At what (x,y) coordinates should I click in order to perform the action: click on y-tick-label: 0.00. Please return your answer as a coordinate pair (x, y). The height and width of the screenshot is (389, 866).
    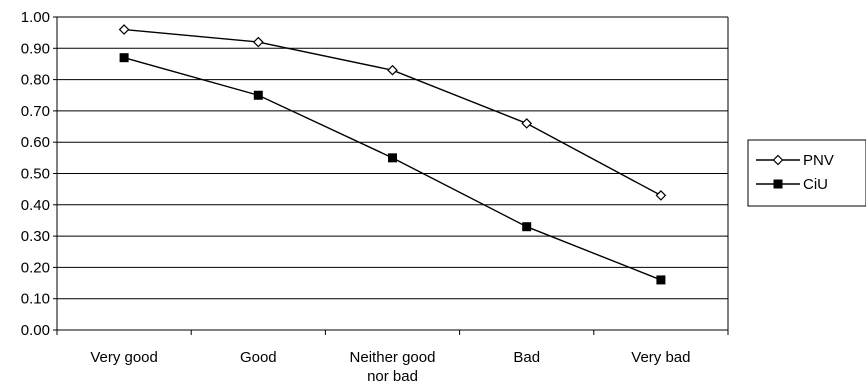
    Looking at the image, I should click on (35, 330).